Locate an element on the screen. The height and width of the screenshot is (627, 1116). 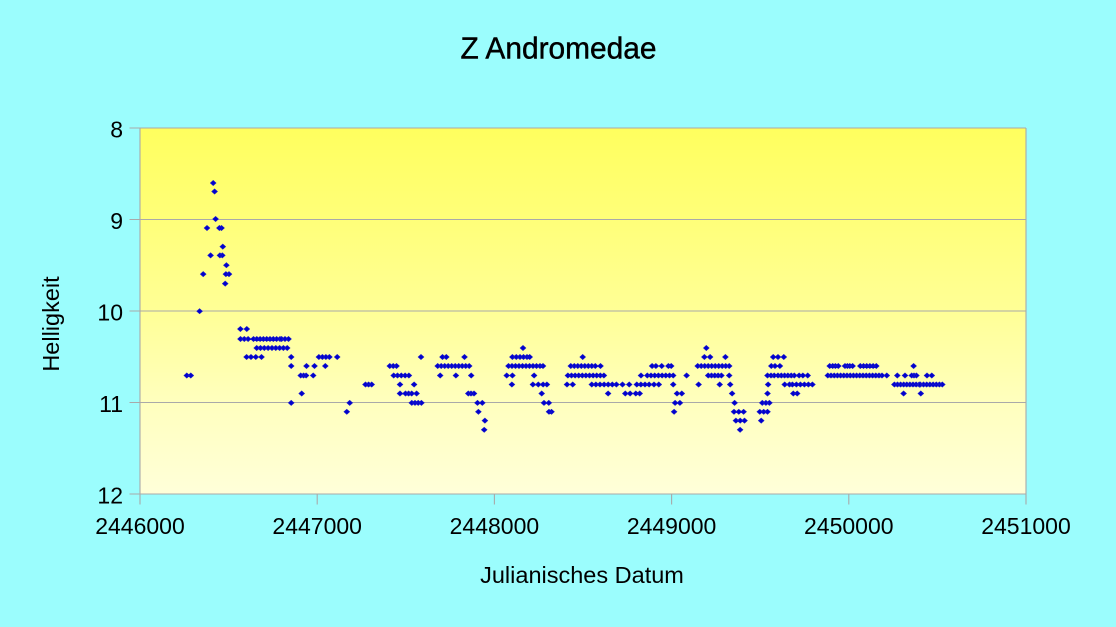
svg-text: 2447000 is located at coordinates (317, 526).